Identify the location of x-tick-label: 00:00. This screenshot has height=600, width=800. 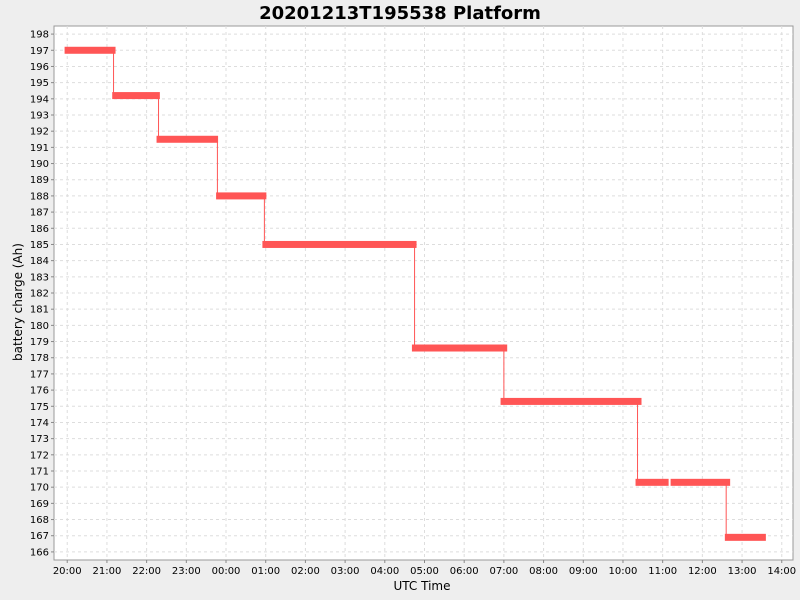
(226, 571).